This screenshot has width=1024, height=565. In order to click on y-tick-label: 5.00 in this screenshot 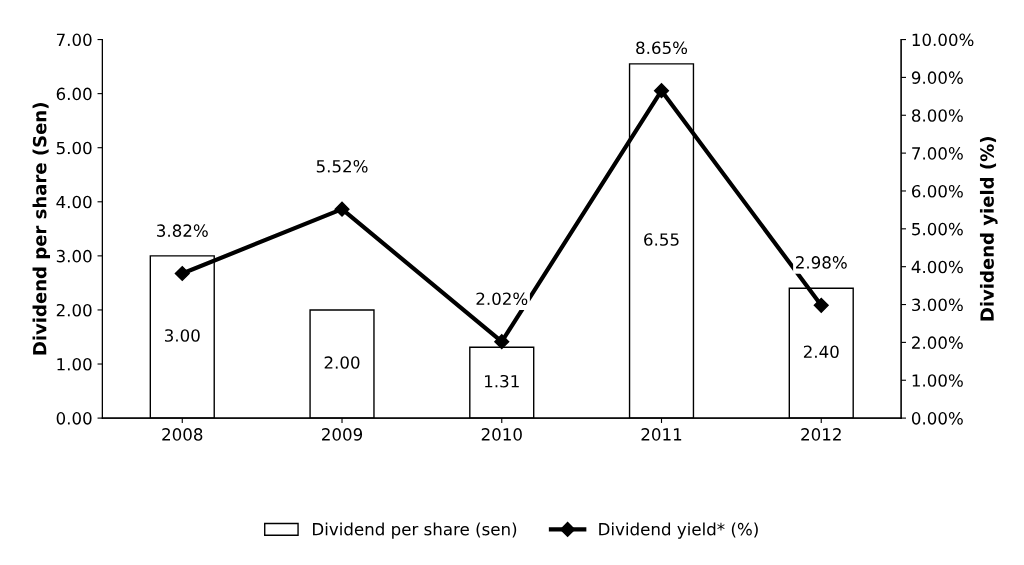, I will do `click(74, 148)`.